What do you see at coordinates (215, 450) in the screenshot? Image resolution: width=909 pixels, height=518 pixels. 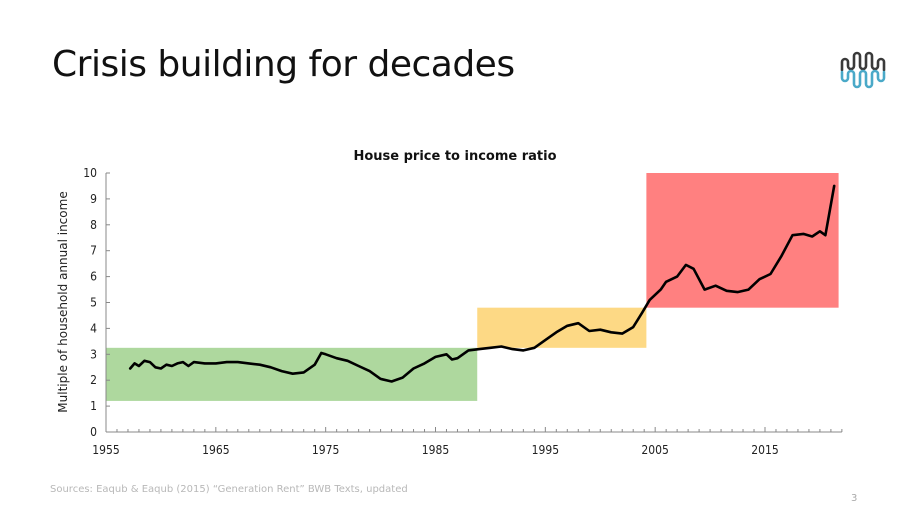 I see `x-tick-label: 1965` at bounding box center [215, 450].